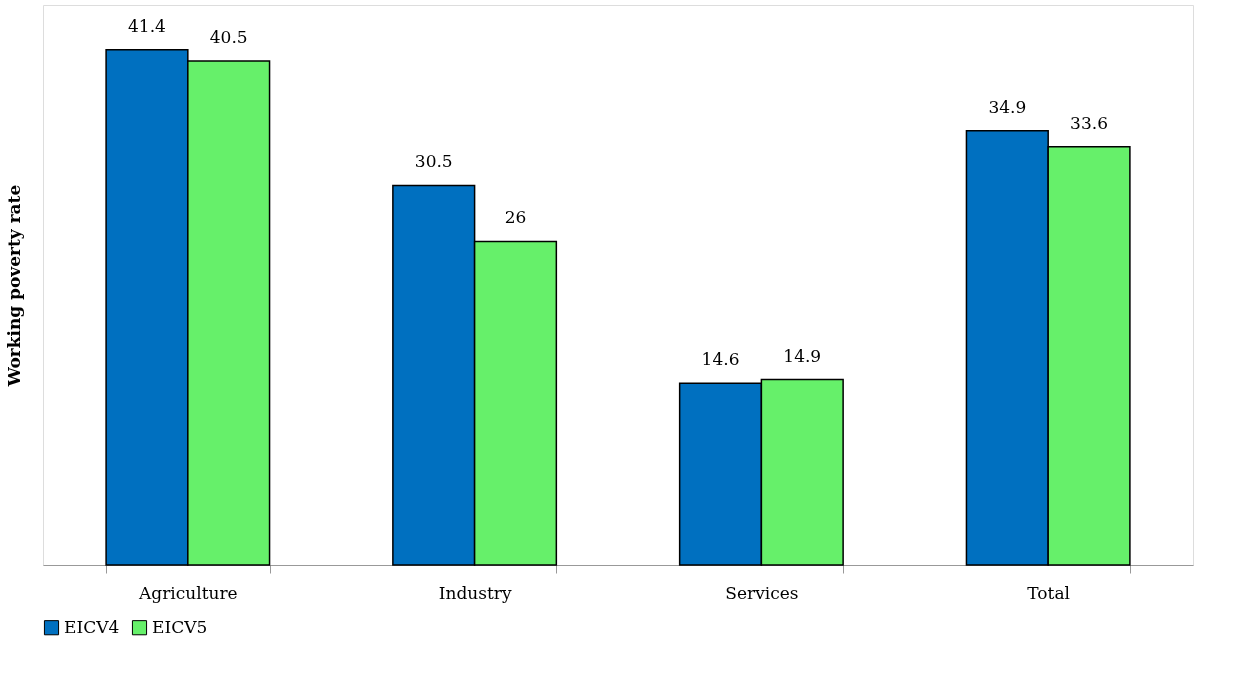 The width and height of the screenshot is (1252, 678). What do you see at coordinates (1089, 122) in the screenshot?
I see `data-label: 33.6` at bounding box center [1089, 122].